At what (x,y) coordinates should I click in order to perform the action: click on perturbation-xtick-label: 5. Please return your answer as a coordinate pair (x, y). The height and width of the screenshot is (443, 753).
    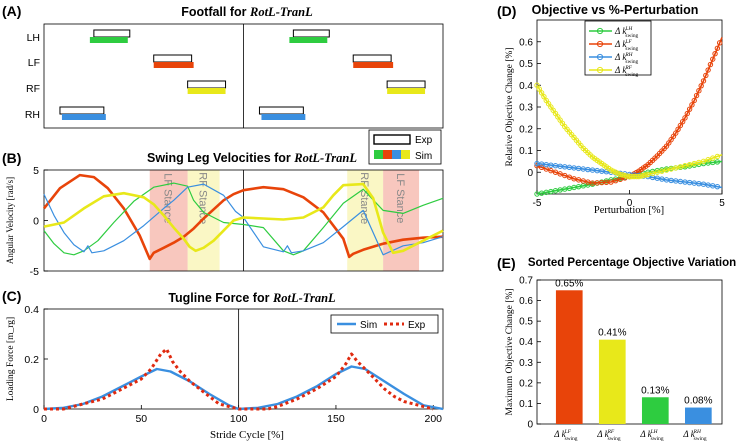
    Looking at the image, I should click on (722, 203).